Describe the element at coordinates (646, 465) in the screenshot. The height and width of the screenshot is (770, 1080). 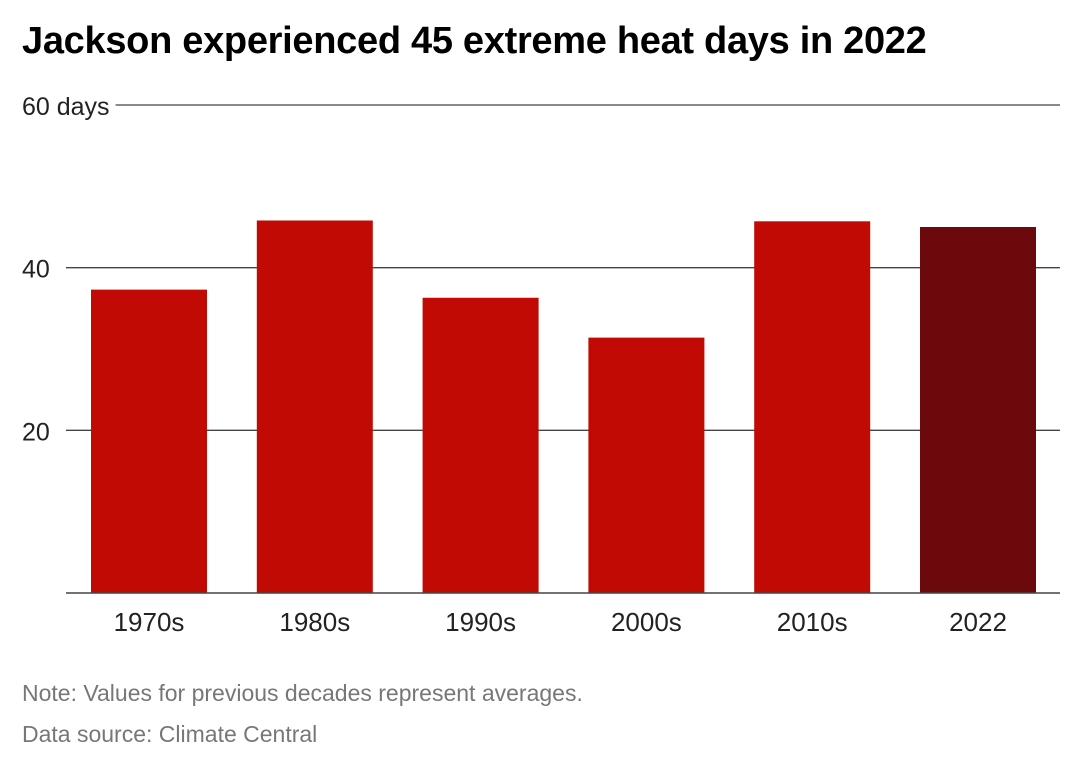
I see `bar-2000s` at that location.